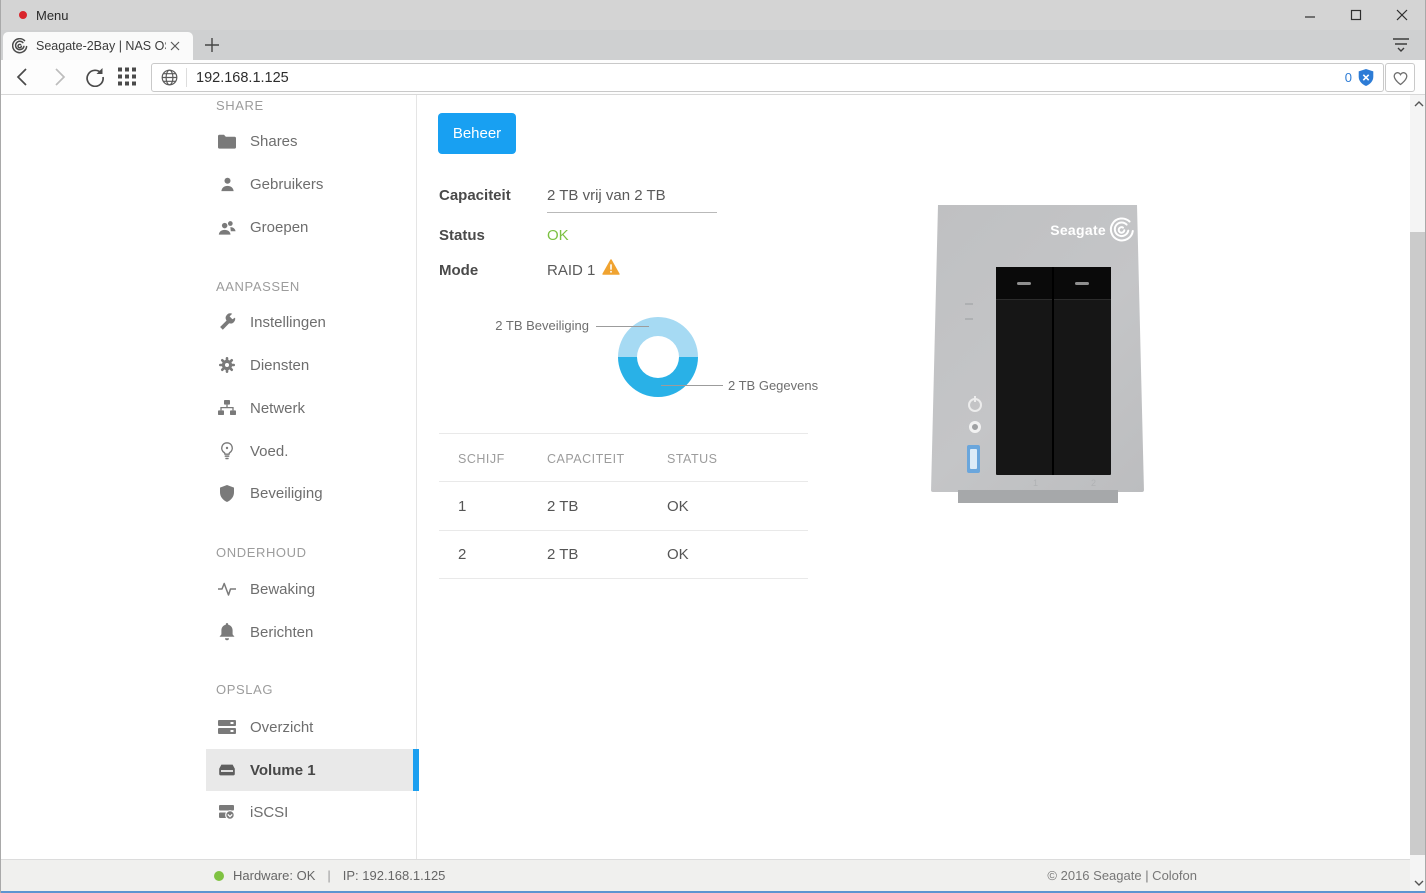  What do you see at coordinates (309, 451) in the screenshot?
I see `sidebar-item-voed: Voed.` at bounding box center [309, 451].